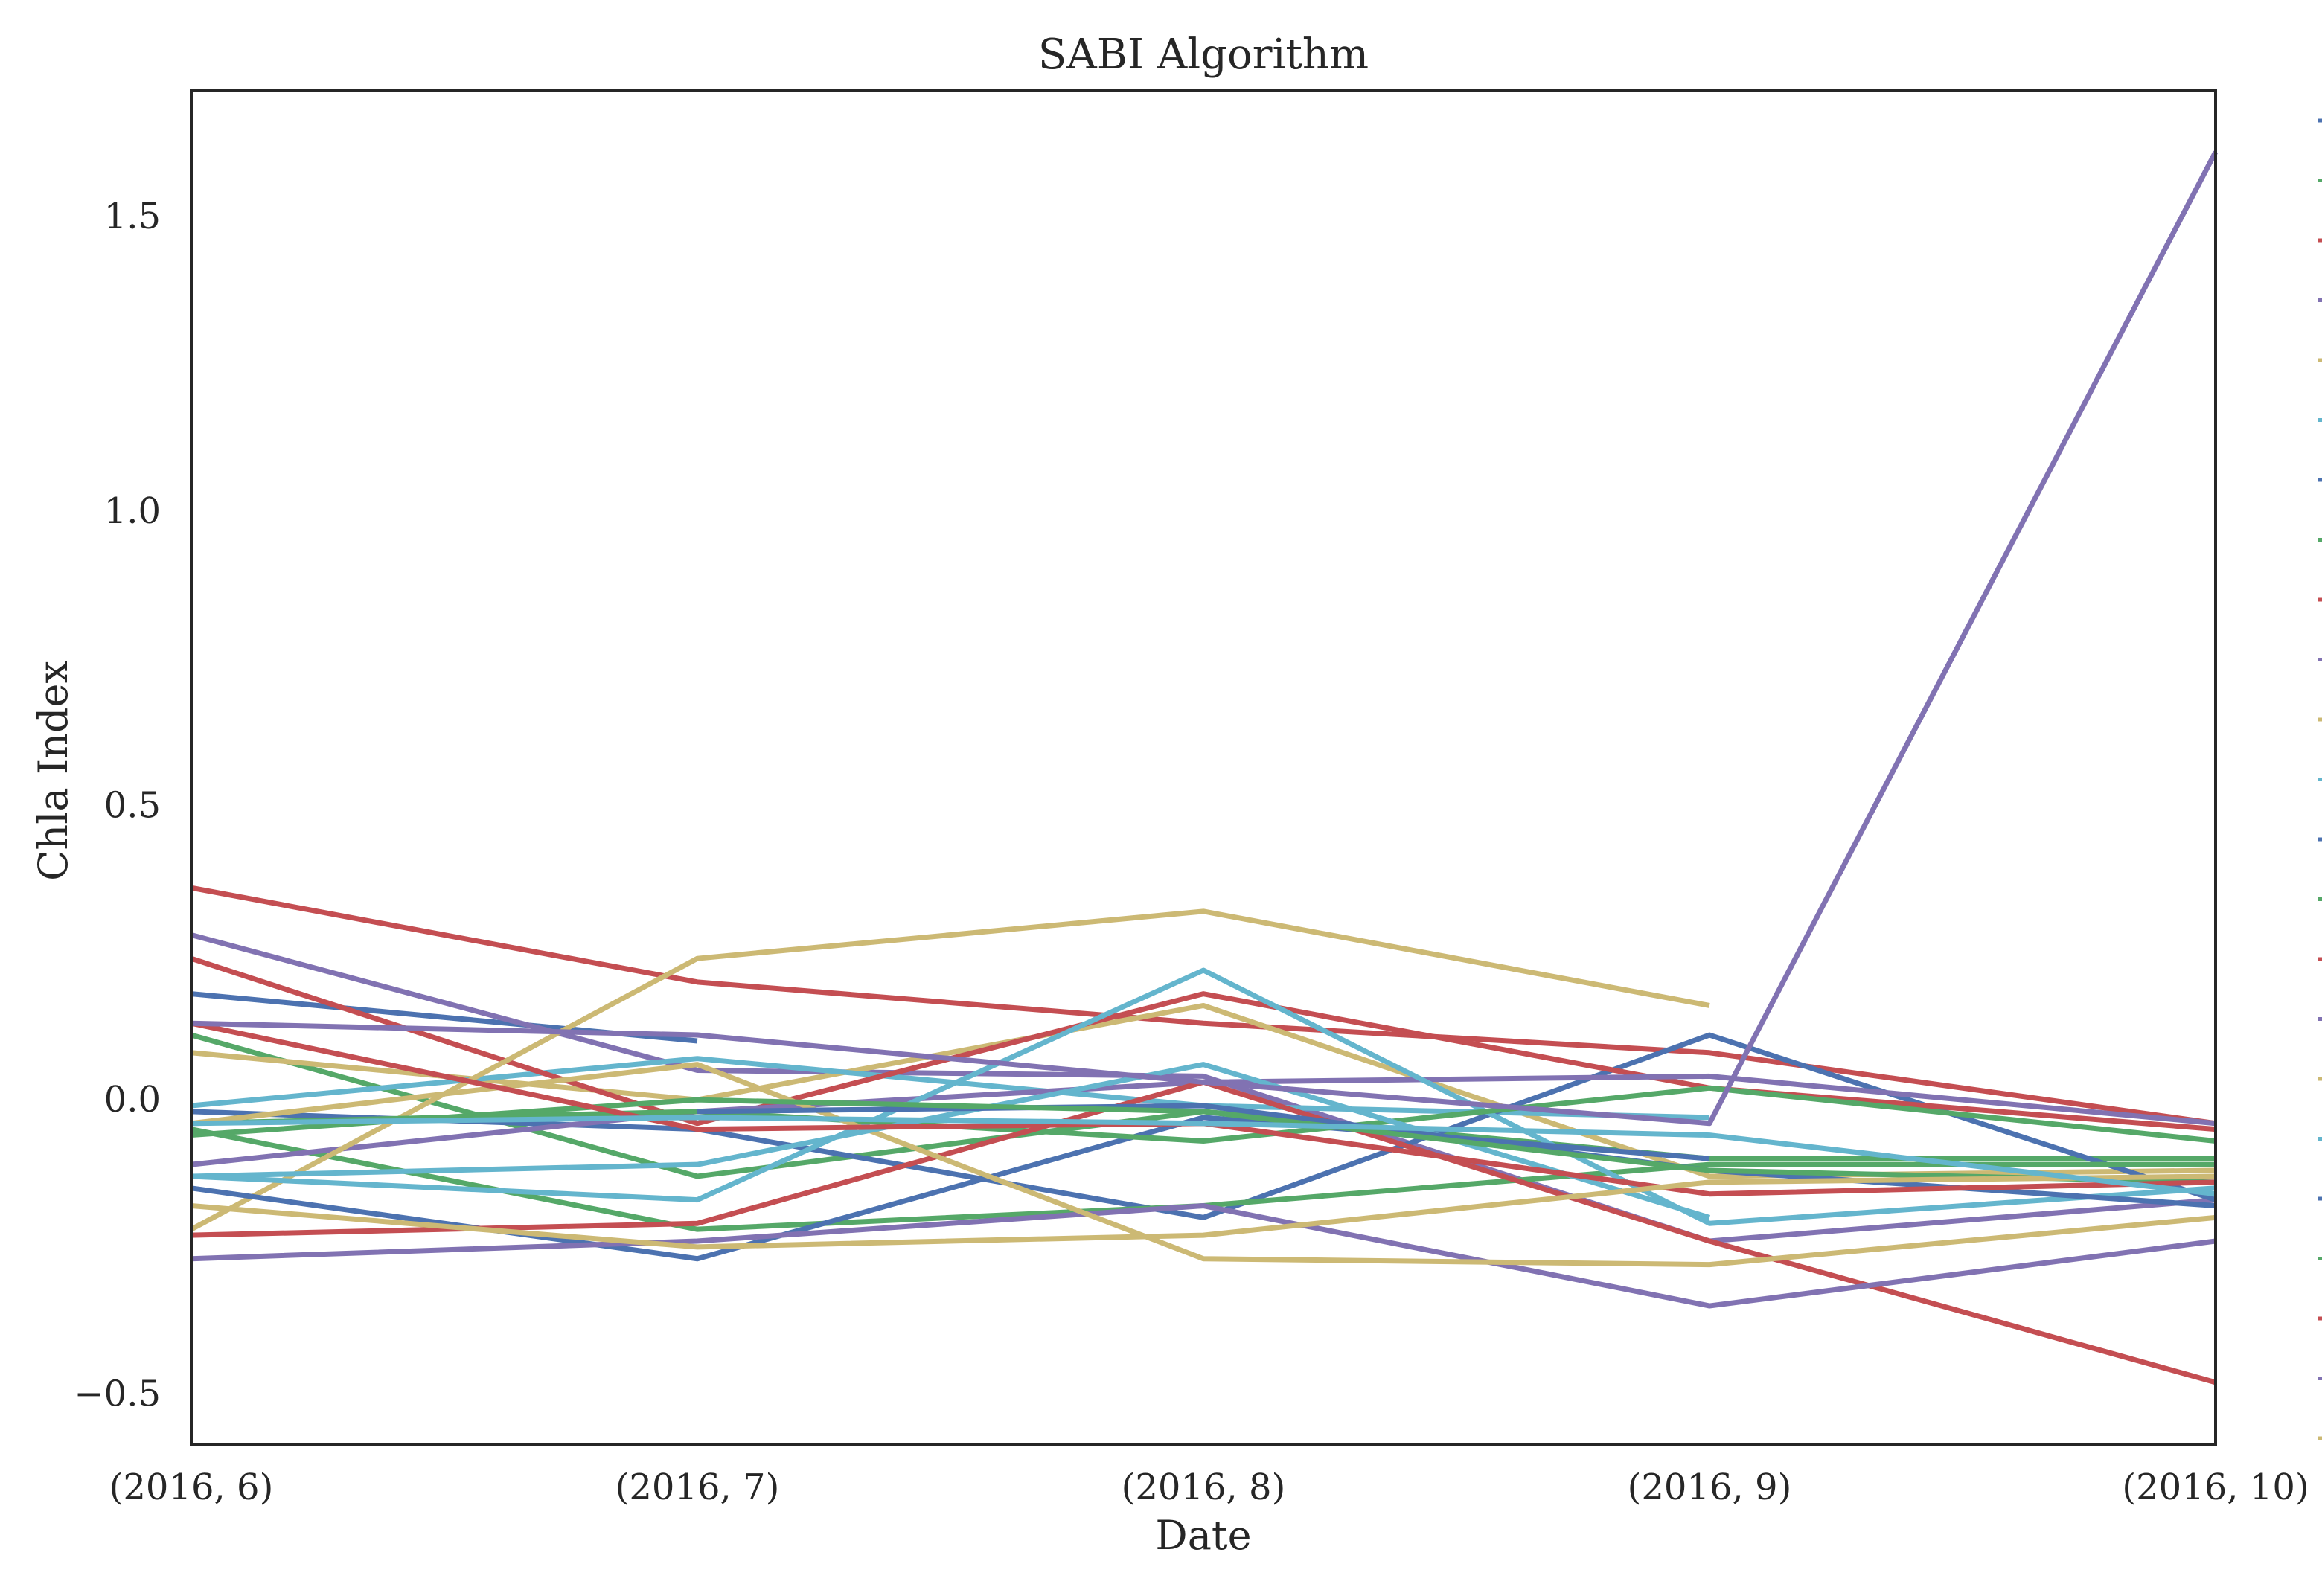 The height and width of the screenshot is (1596, 2322). Describe the element at coordinates (132, 805) in the screenshot. I see `y-tick-label: 0.5` at that location.